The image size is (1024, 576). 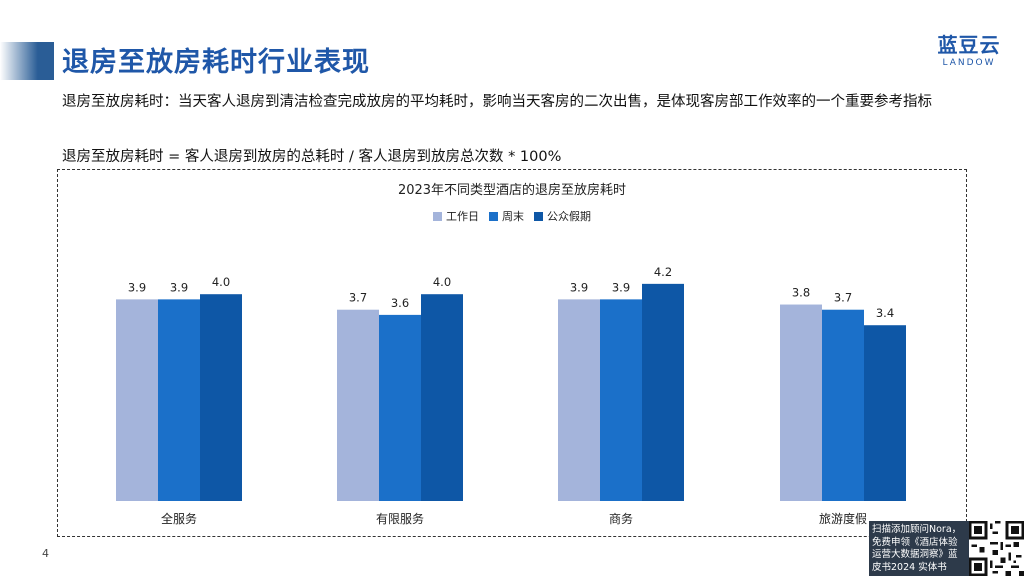 I want to click on brand-logo: 蓝豆云 LANDOW, so click(x=969, y=51).